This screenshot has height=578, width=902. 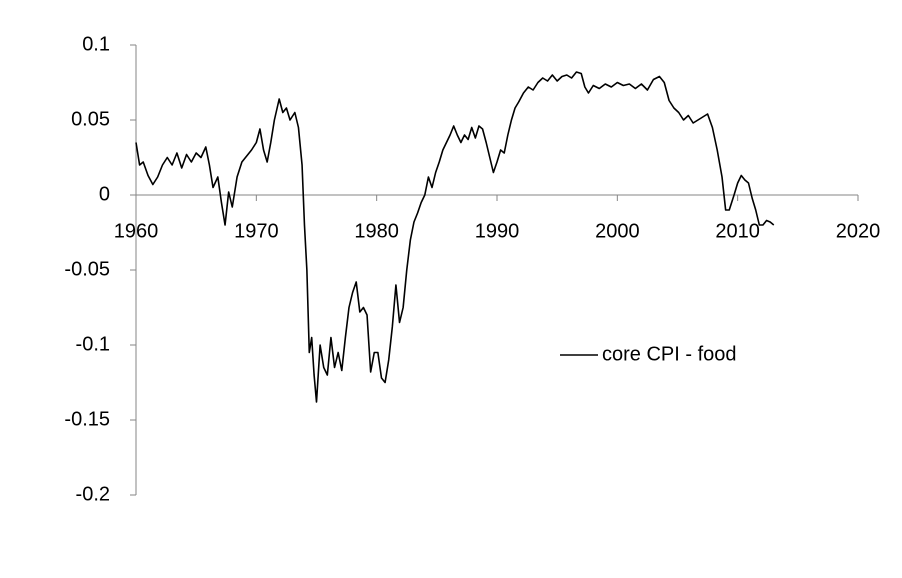 What do you see at coordinates (669, 354) in the screenshot?
I see `legend-label: core CPI - food` at bounding box center [669, 354].